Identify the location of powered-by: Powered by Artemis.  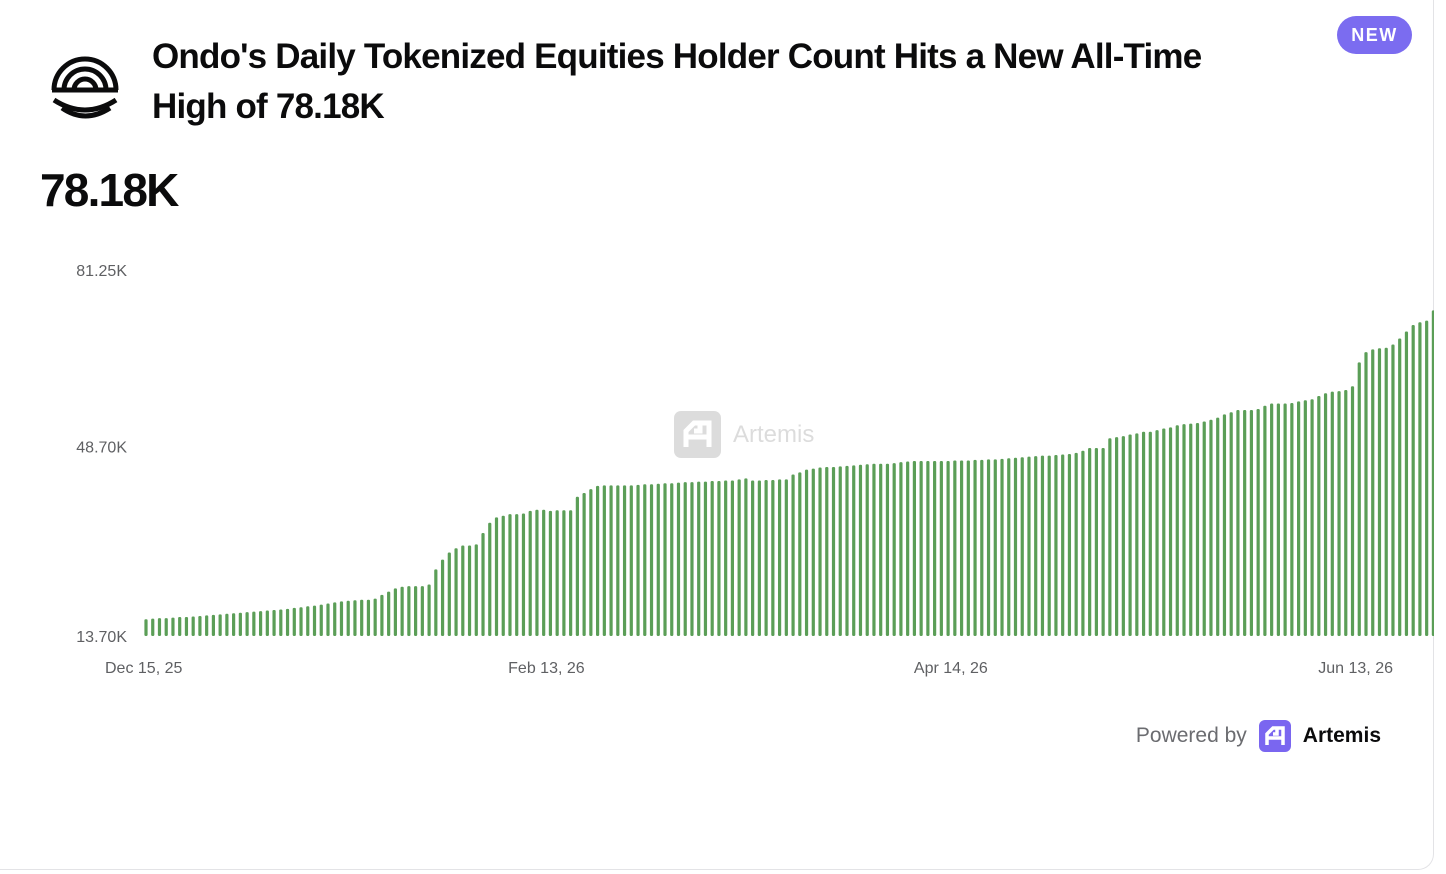
(1258, 736).